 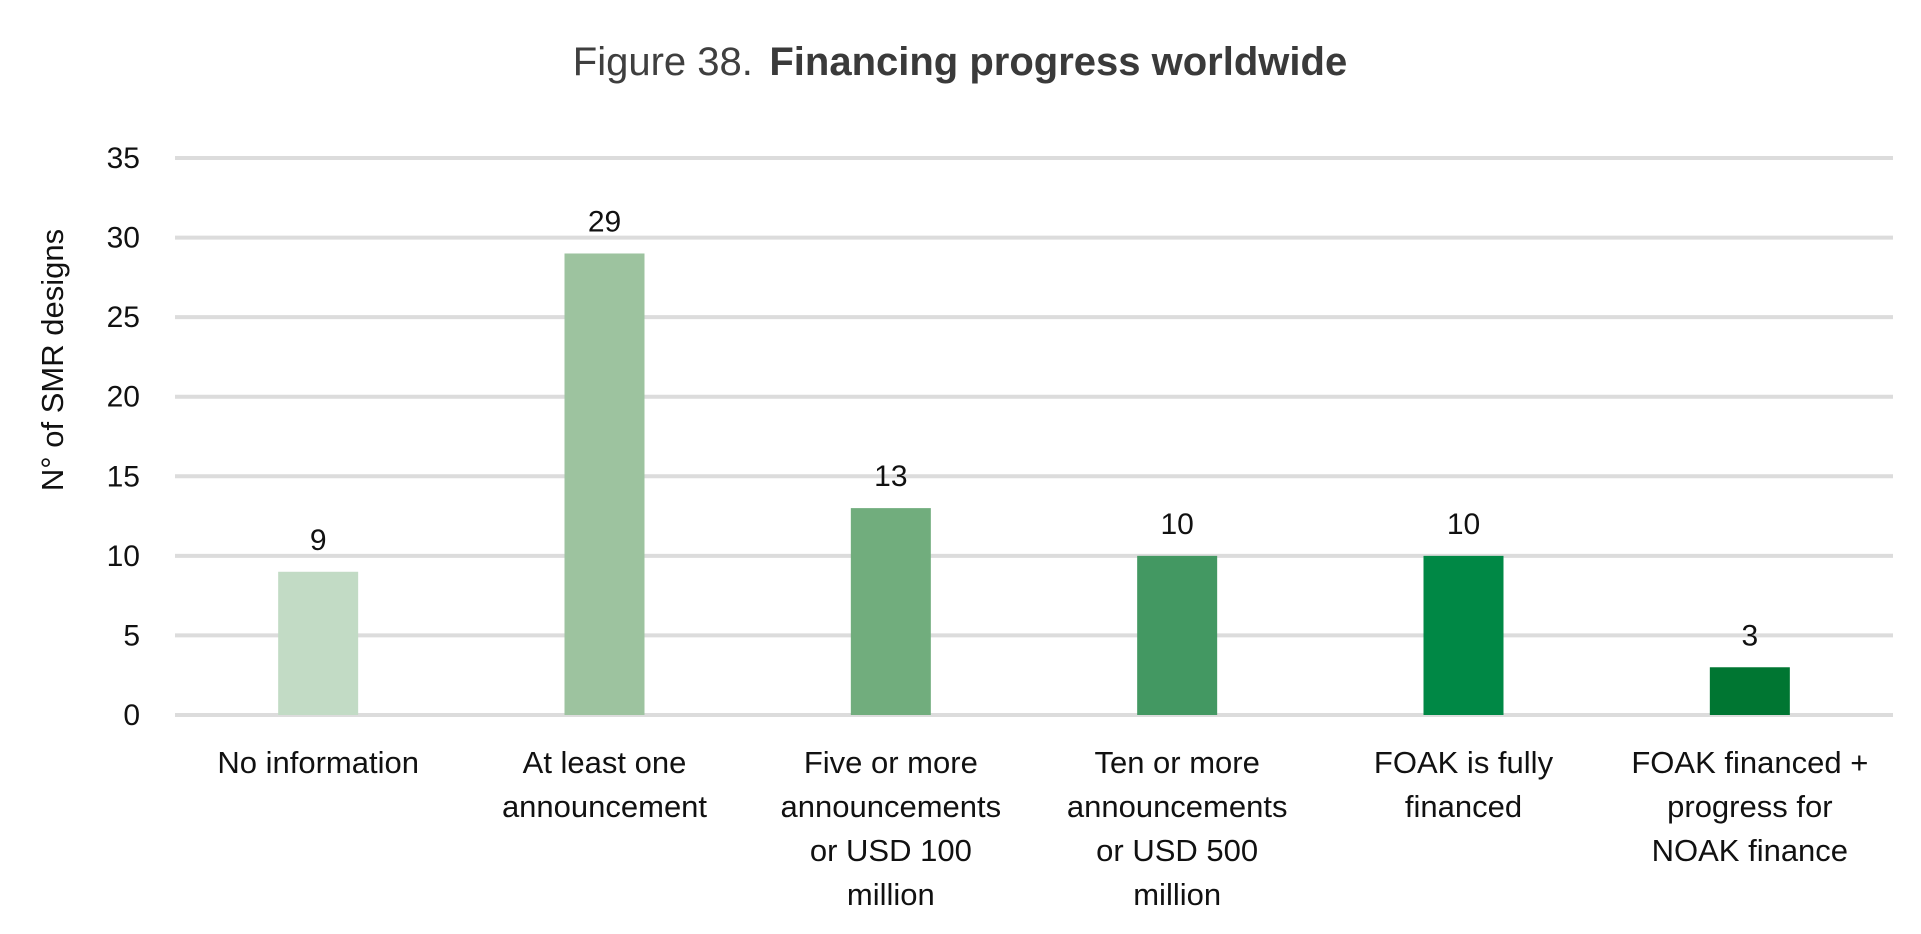 I want to click on category-label-line: FOAK financed +, so click(x=1749, y=762).